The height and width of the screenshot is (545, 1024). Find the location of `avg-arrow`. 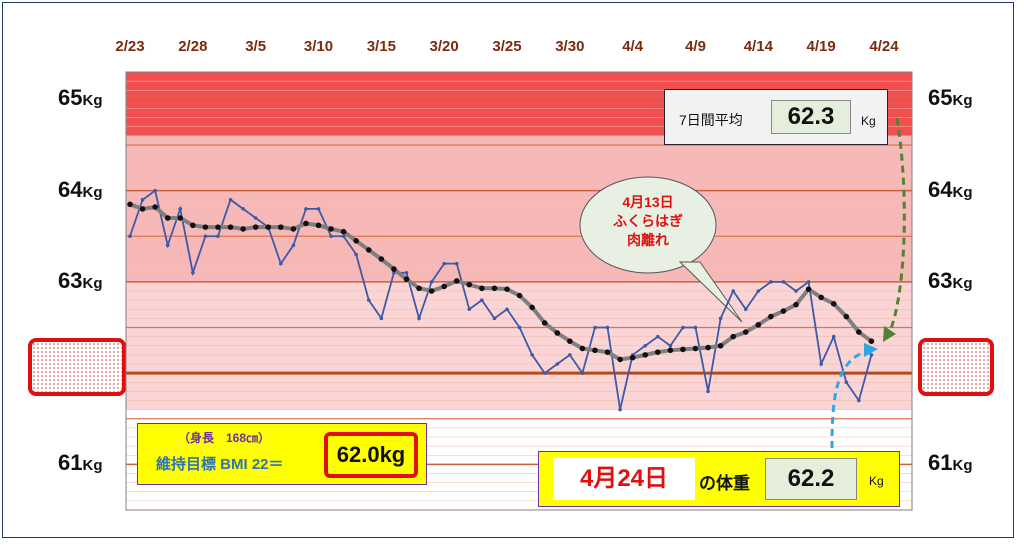

avg-arrow is located at coordinates (896, 227).